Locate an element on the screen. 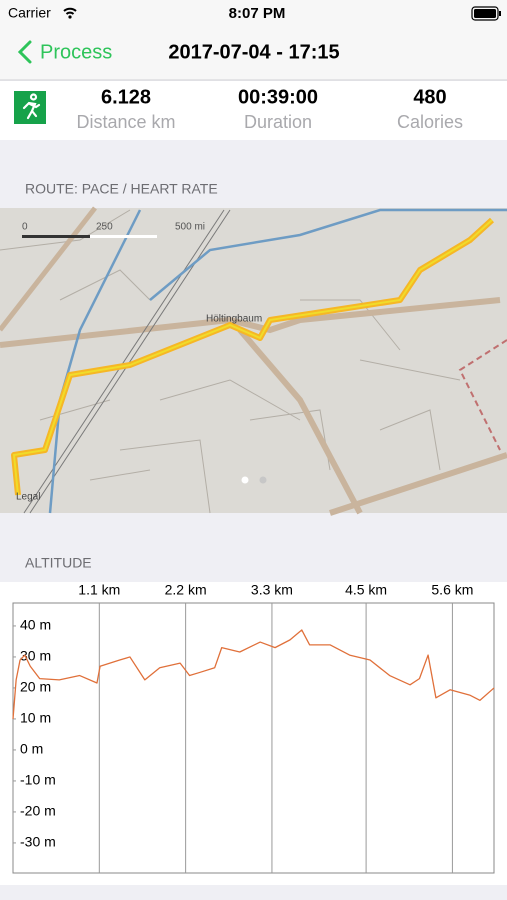  carrier: Carrier is located at coordinates (29, 13).